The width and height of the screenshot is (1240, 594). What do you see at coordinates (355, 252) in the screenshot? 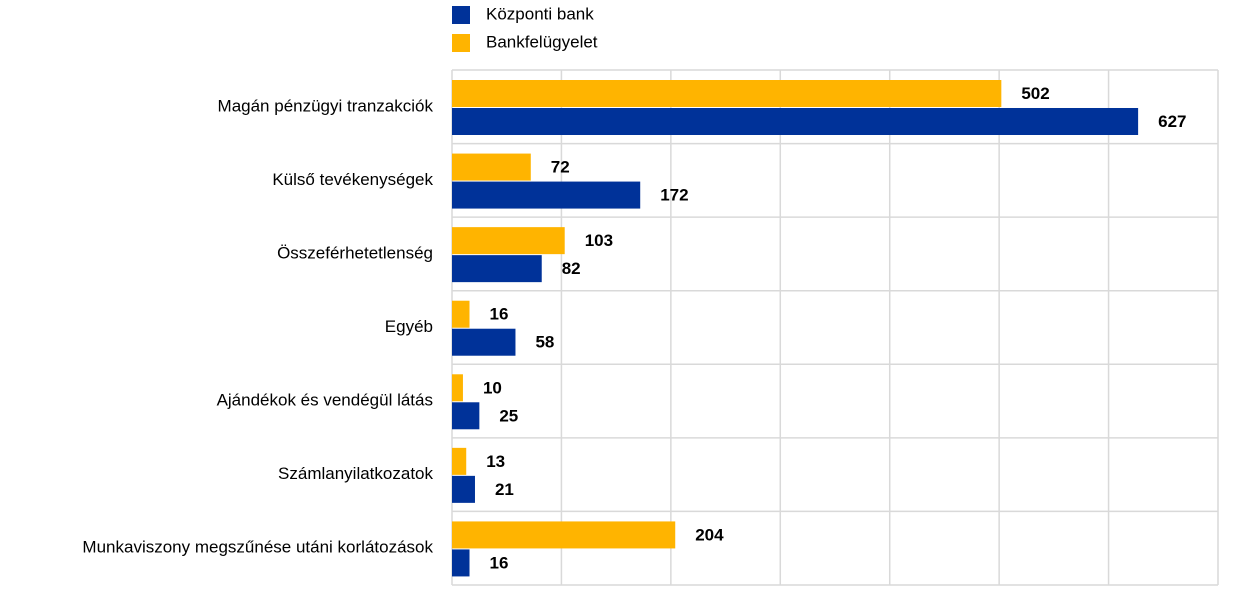
I see `y-tick-label: Összeférhetetlenség` at bounding box center [355, 252].